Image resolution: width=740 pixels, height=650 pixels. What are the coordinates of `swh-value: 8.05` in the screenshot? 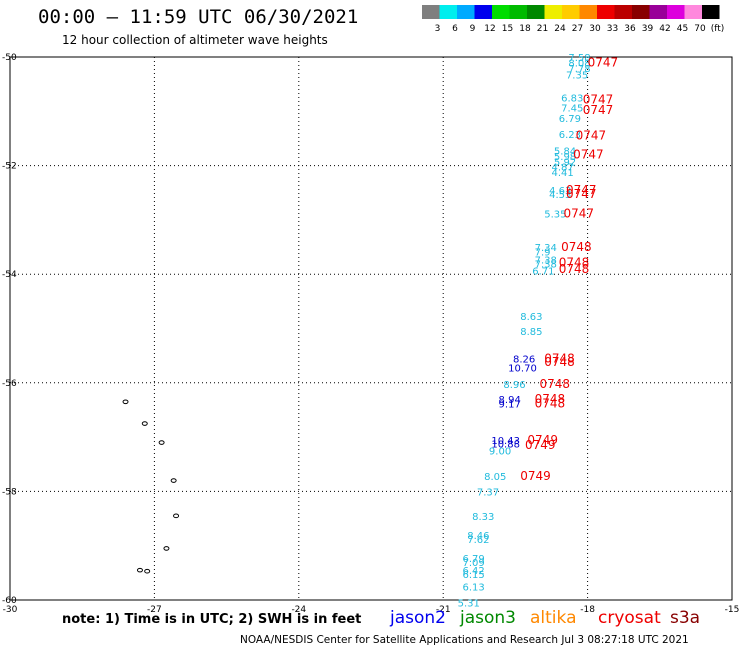 It's located at (495, 477).